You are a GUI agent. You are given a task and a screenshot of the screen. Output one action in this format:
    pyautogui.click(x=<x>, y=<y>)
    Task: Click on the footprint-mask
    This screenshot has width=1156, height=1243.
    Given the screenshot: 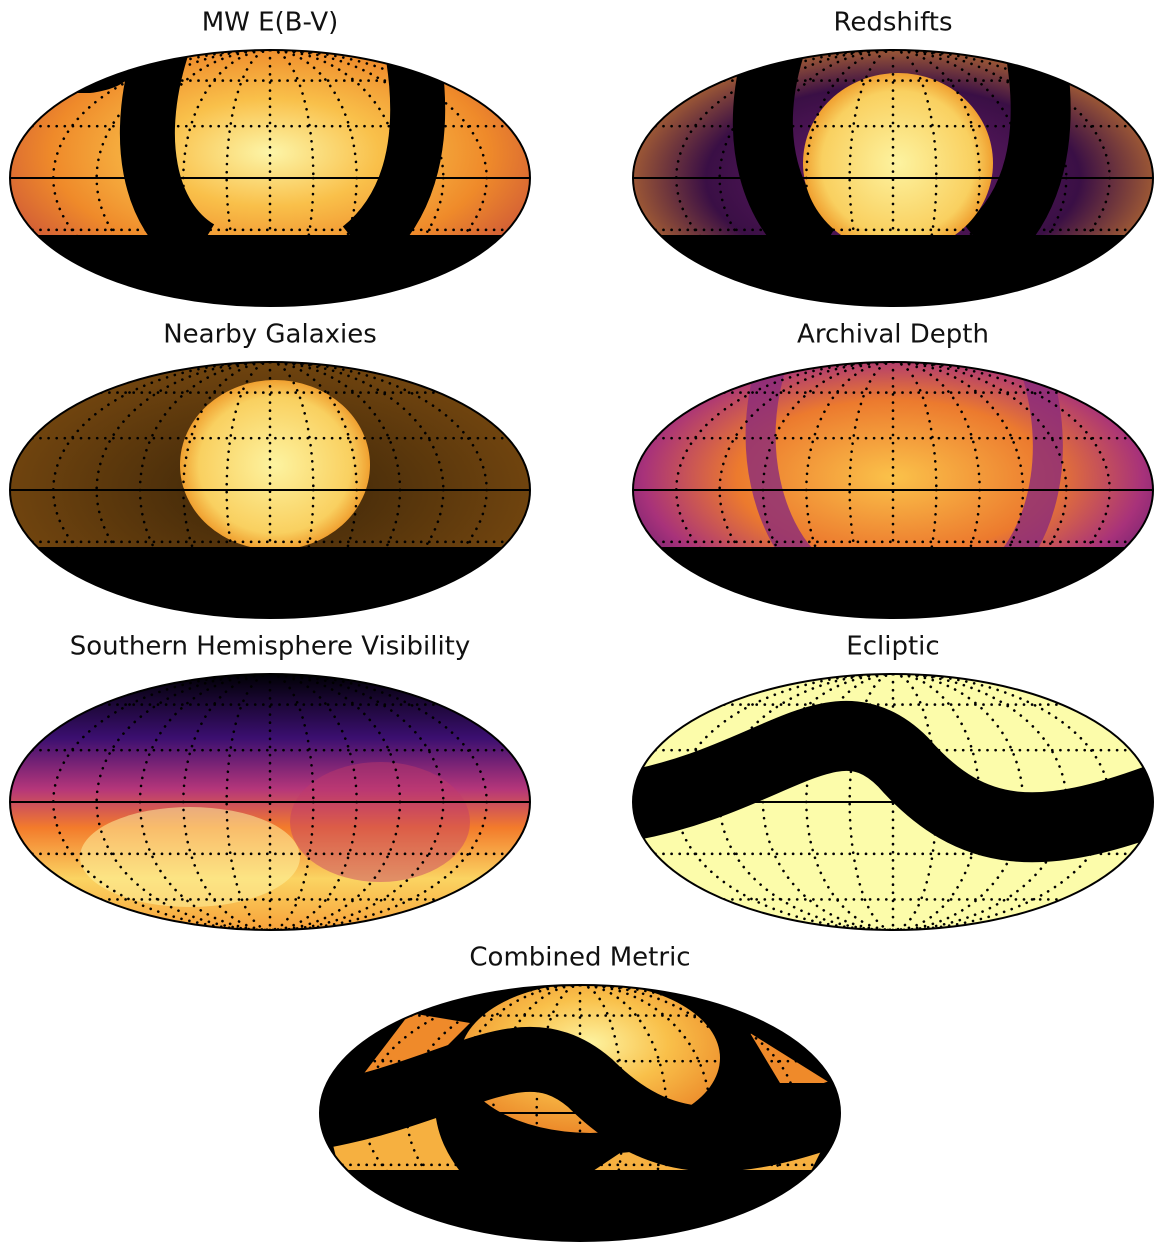 What is the action you would take?
    pyautogui.click(x=580, y=1205)
    